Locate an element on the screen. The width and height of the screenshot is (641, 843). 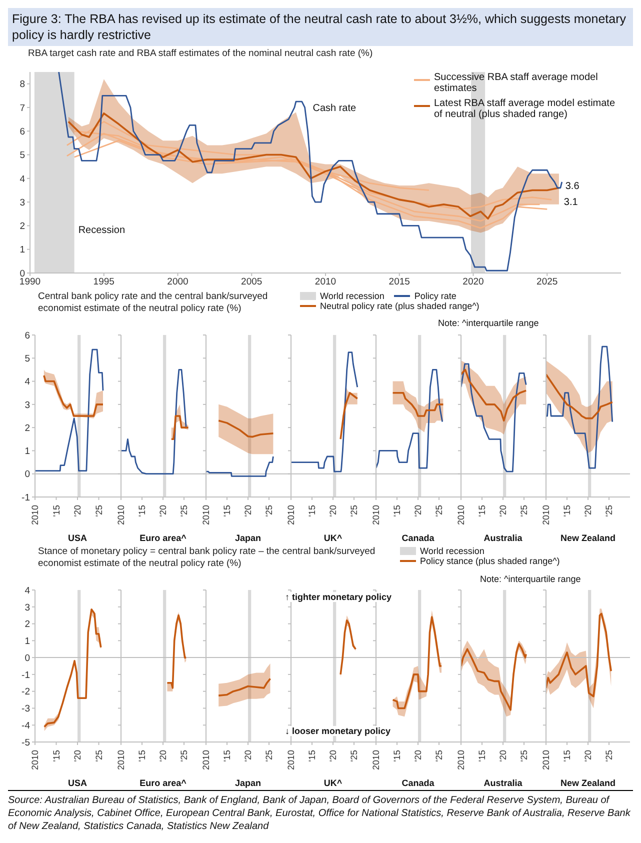
y-tick-label: 8 is located at coordinates (22, 84).